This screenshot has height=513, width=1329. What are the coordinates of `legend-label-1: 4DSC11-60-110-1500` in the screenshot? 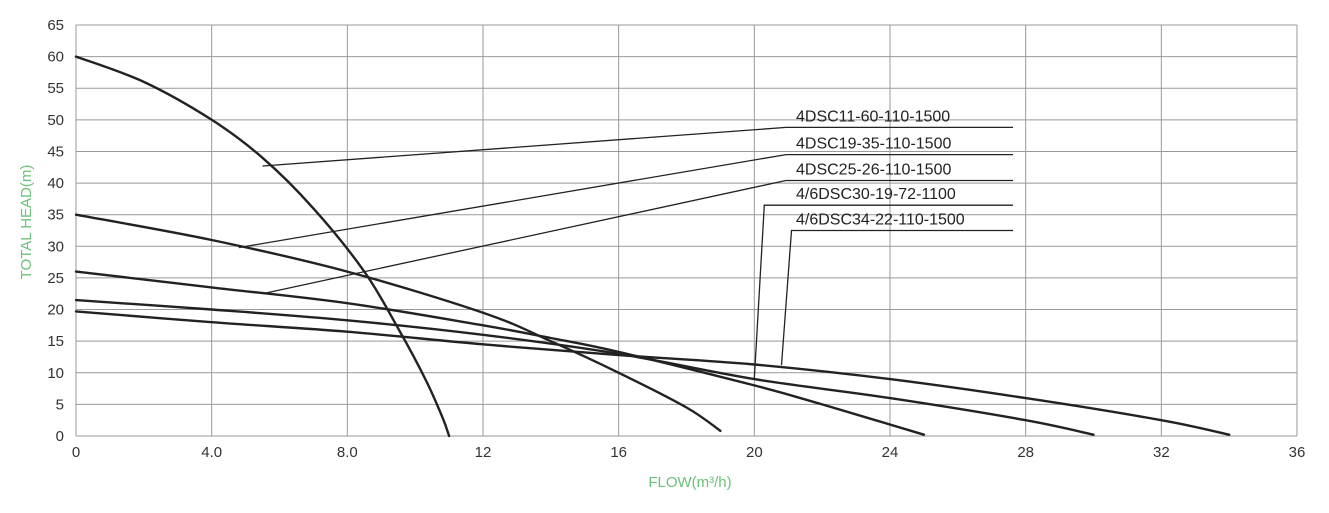 It's located at (873, 116).